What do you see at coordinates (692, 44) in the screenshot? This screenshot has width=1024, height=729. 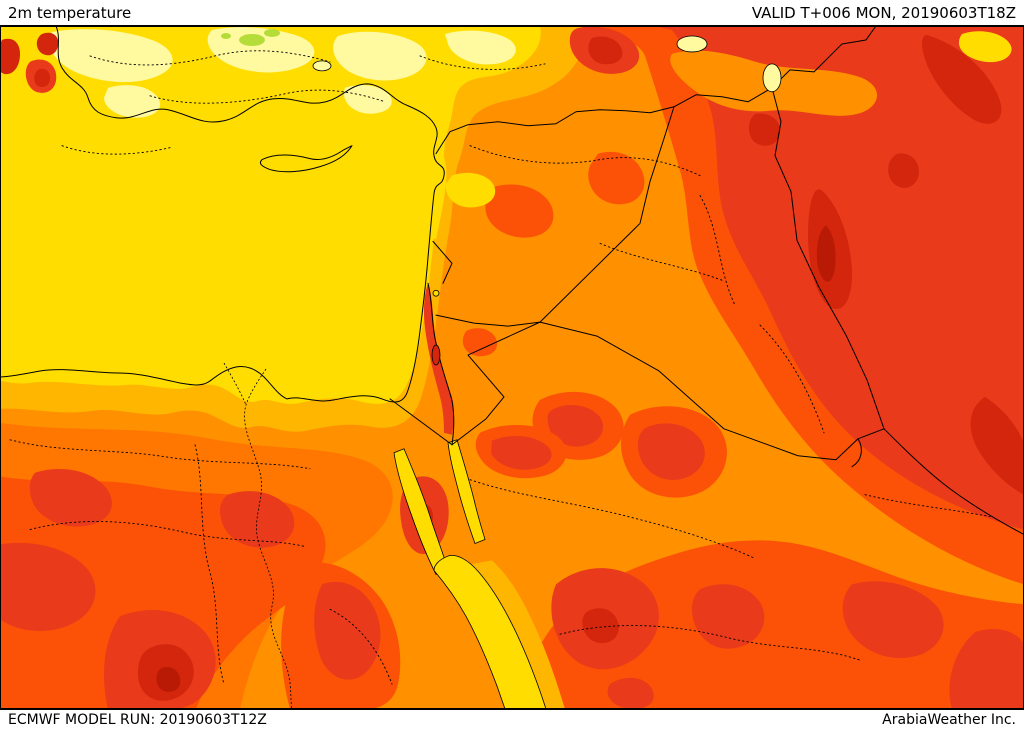 I see `lake-van` at bounding box center [692, 44].